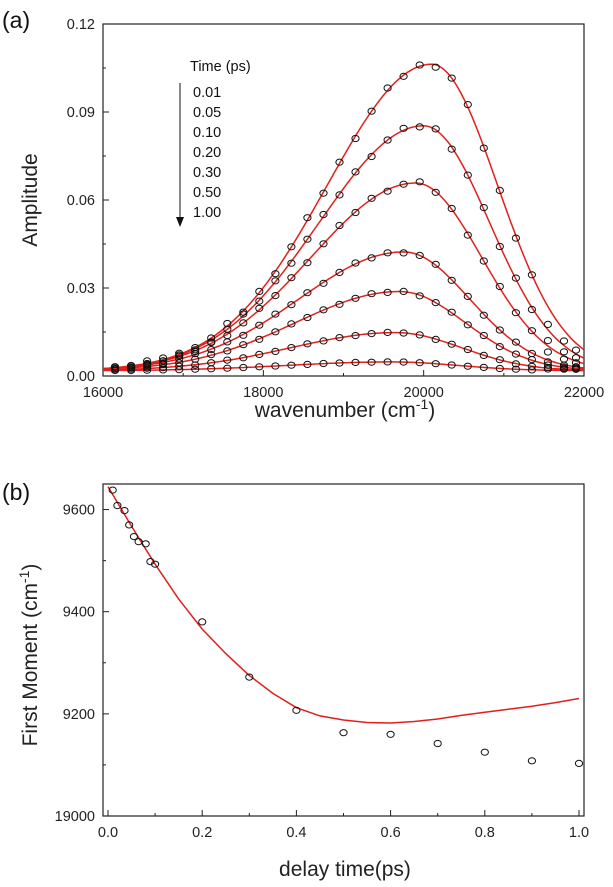 The image size is (613, 887). I want to click on panel-b-x-tick-label: 0.8, so click(485, 833).